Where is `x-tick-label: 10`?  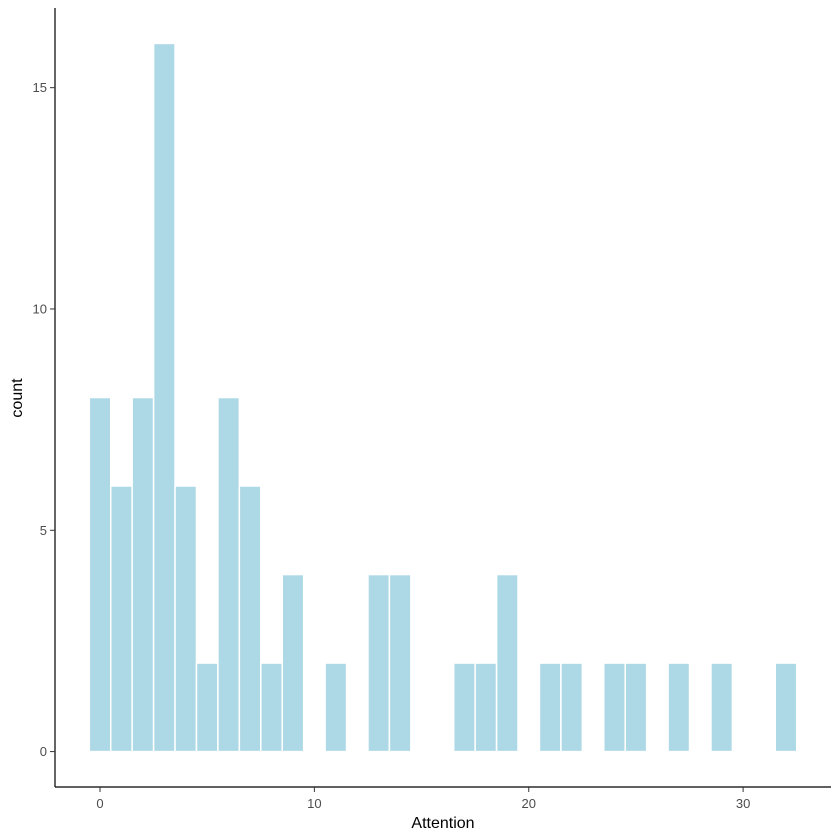
x-tick-label: 10 is located at coordinates (314, 803).